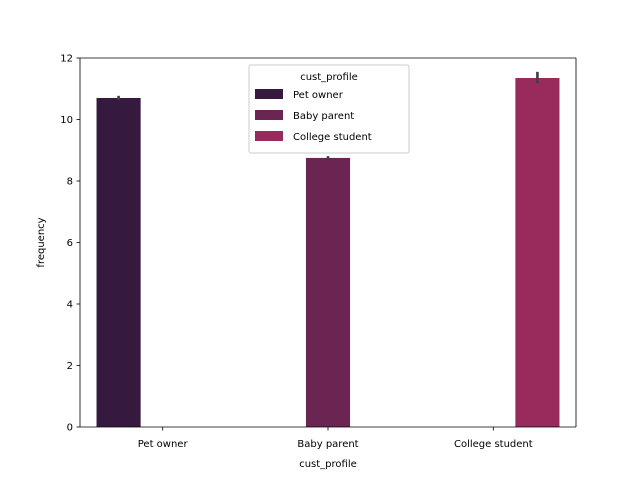 This screenshot has height=480, width=640. Describe the element at coordinates (329, 77) in the screenshot. I see `legend-title: cust_profile` at that location.